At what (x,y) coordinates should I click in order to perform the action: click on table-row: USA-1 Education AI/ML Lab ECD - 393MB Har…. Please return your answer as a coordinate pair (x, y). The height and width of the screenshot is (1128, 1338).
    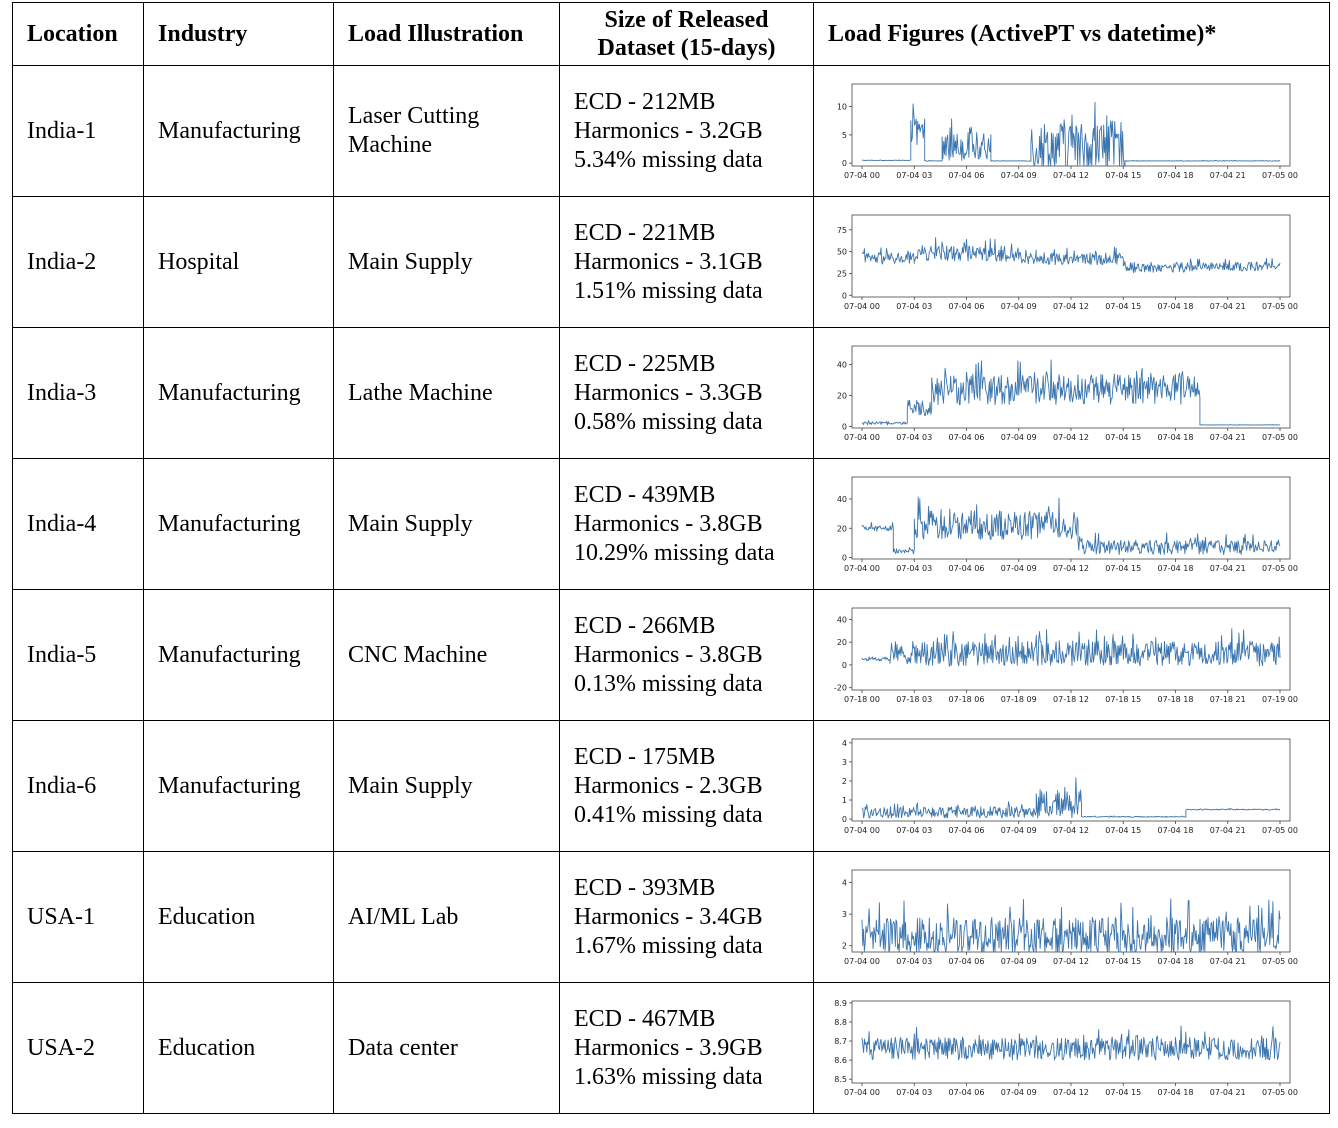
    Looking at the image, I should click on (671, 917).